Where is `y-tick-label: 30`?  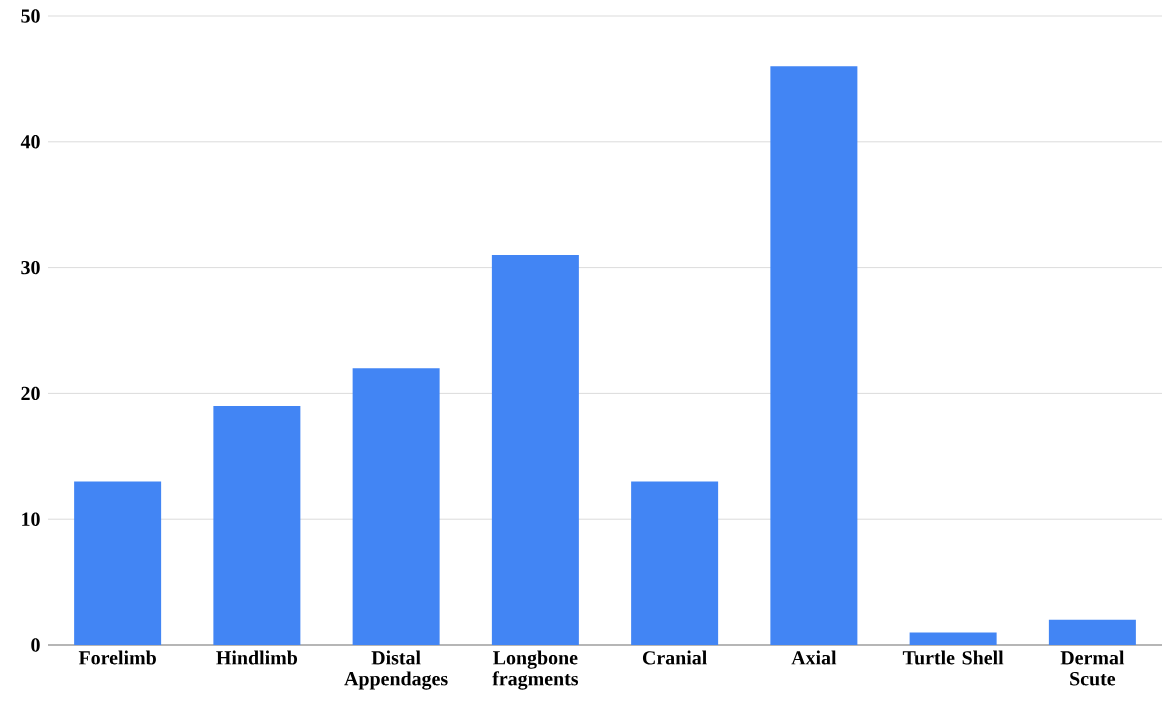
y-tick-label: 30 is located at coordinates (30, 267).